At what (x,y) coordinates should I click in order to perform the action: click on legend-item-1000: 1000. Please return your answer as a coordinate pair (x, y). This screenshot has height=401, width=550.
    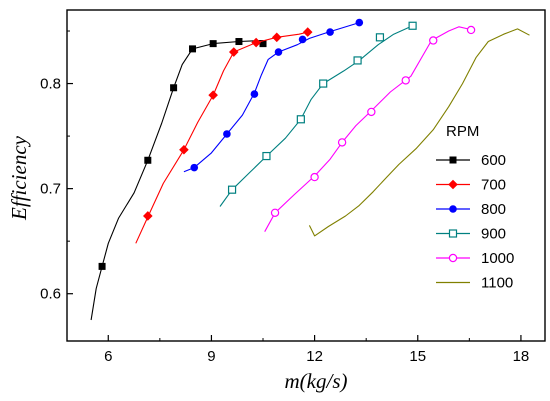
    Looking at the image, I should click on (475, 258).